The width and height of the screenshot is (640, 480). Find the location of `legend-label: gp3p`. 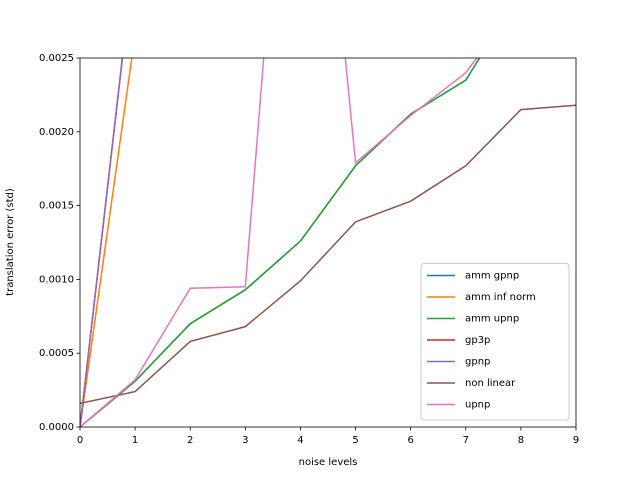

legend-label: gp3p is located at coordinates (477, 340).